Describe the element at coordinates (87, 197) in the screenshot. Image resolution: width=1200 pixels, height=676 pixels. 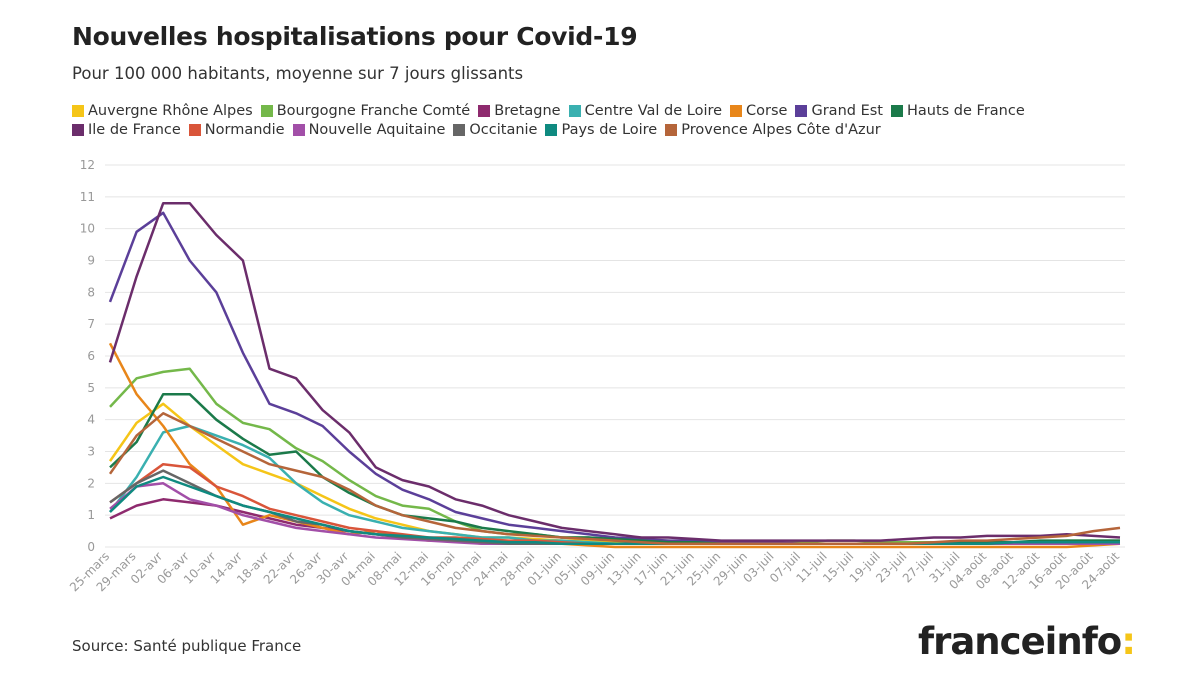
I see `y-tick-label: 11` at that location.